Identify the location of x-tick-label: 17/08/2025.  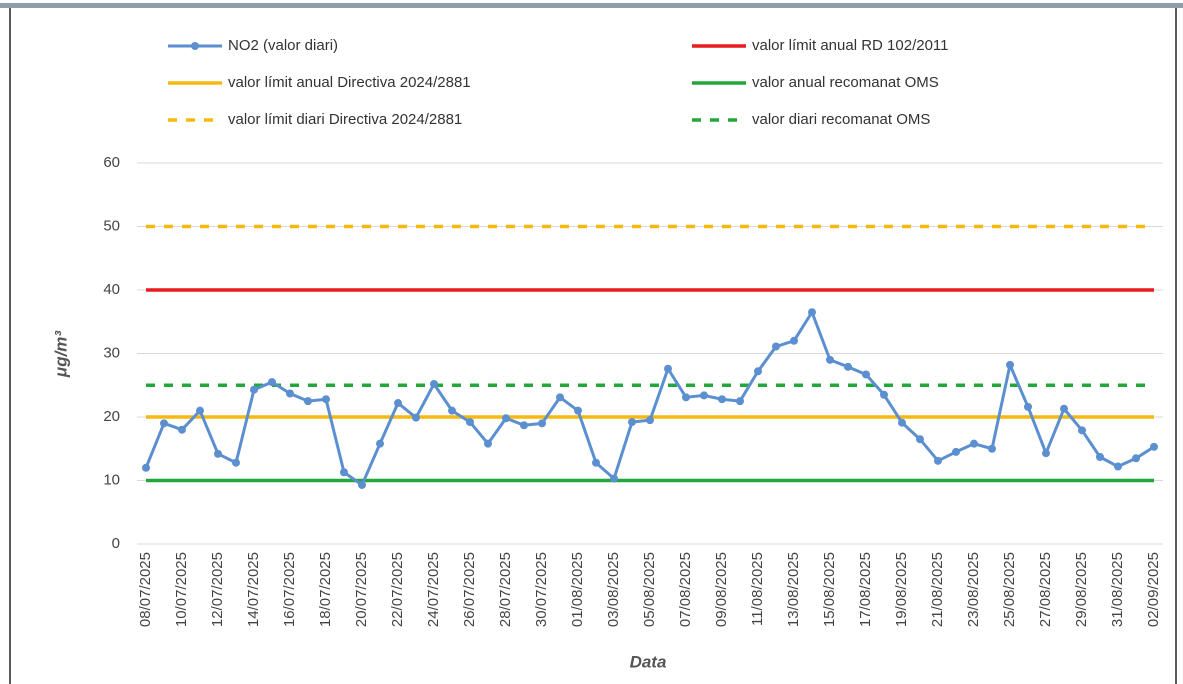
(865, 589).